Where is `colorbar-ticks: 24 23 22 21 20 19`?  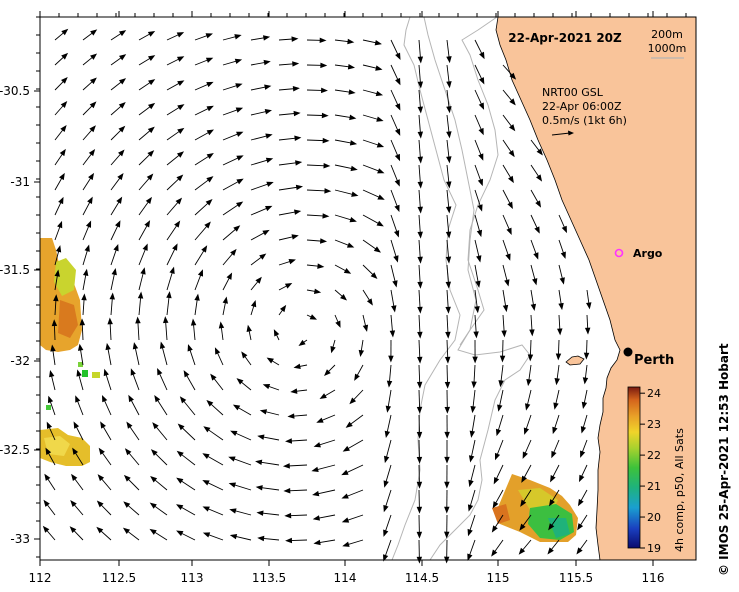 colorbar-ticks: 24 23 22 21 20 19 is located at coordinates (650, 471).